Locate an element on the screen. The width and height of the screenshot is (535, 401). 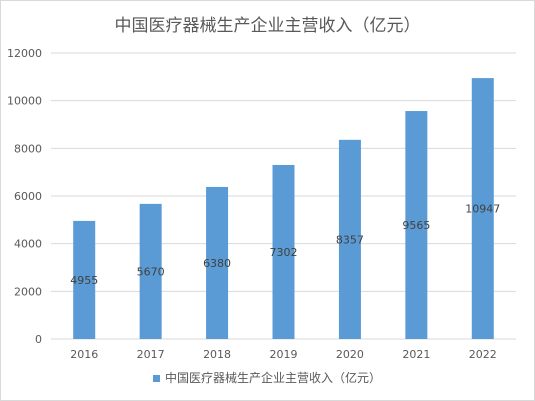
y-tick-label: 4000 is located at coordinates (28, 244).